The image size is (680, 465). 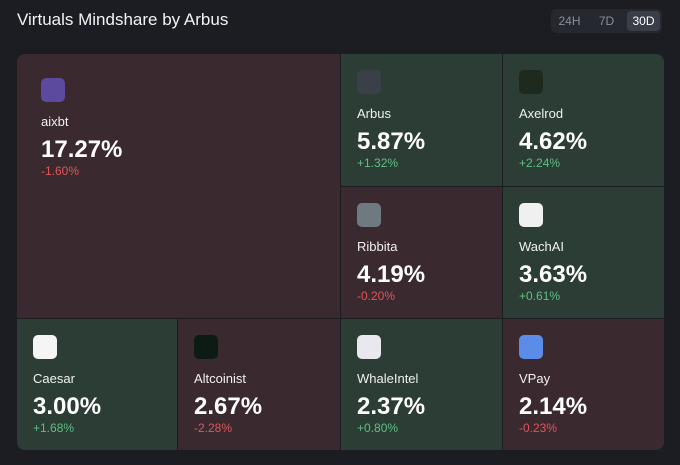 I want to click on mindshare-change: -1.60%, so click(x=60, y=171).